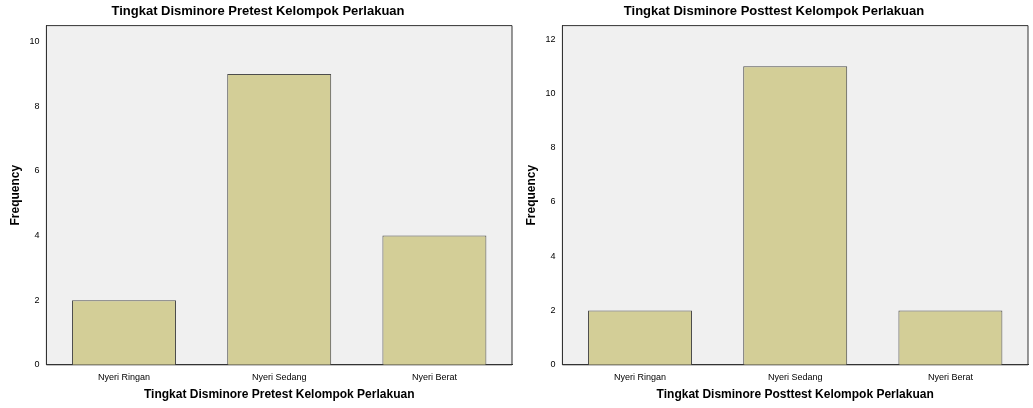 The image size is (1033, 408). What do you see at coordinates (258, 11) in the screenshot?
I see `chart-title: Tingkat Disminore Pretest Kelompok Perlakuan` at bounding box center [258, 11].